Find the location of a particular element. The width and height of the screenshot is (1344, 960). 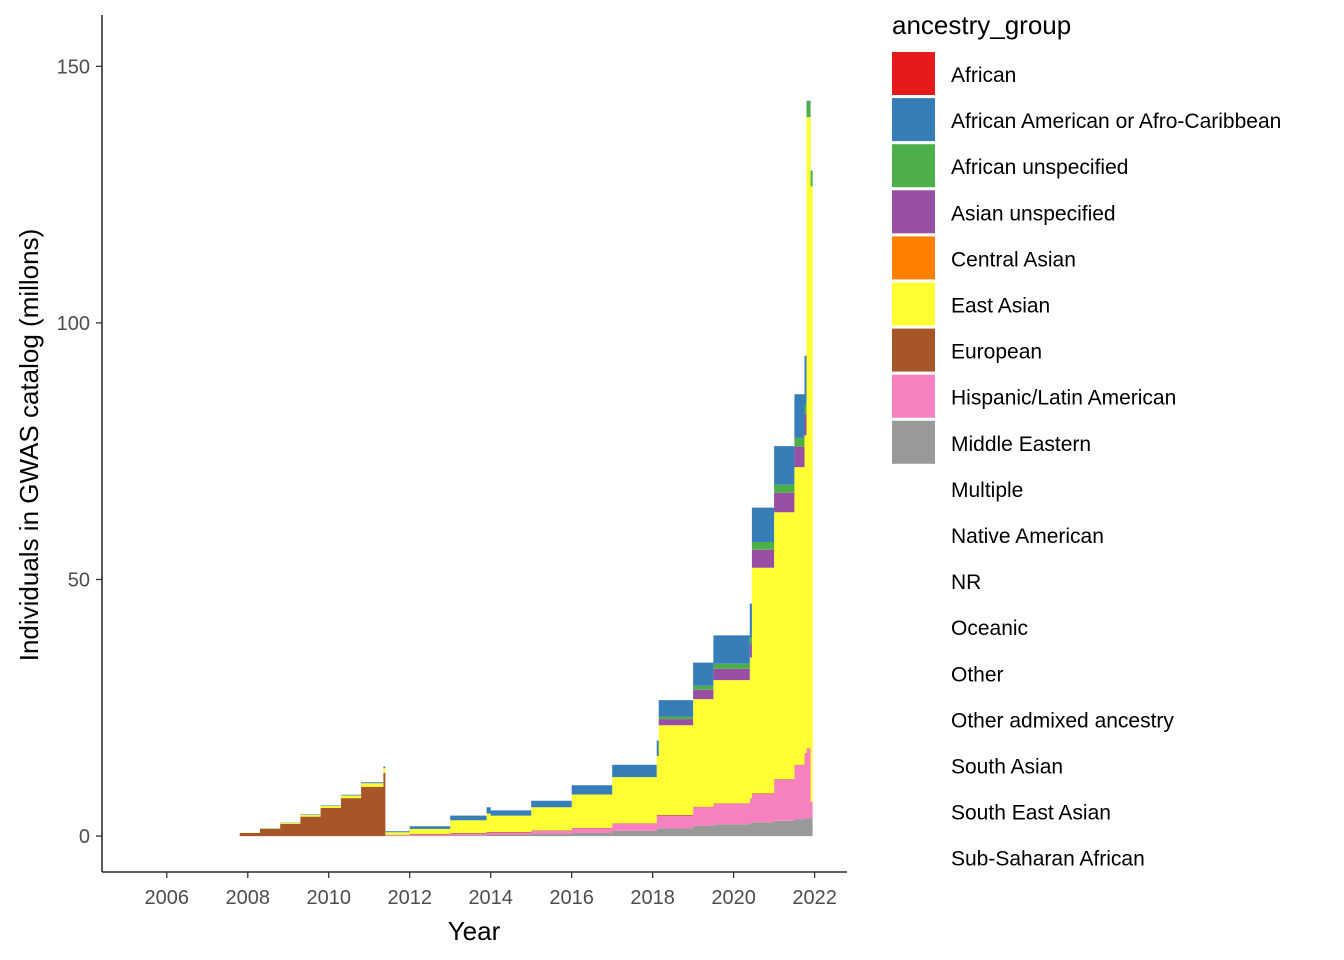

legend-swatch-hispanic-latin-american is located at coordinates (913, 396).